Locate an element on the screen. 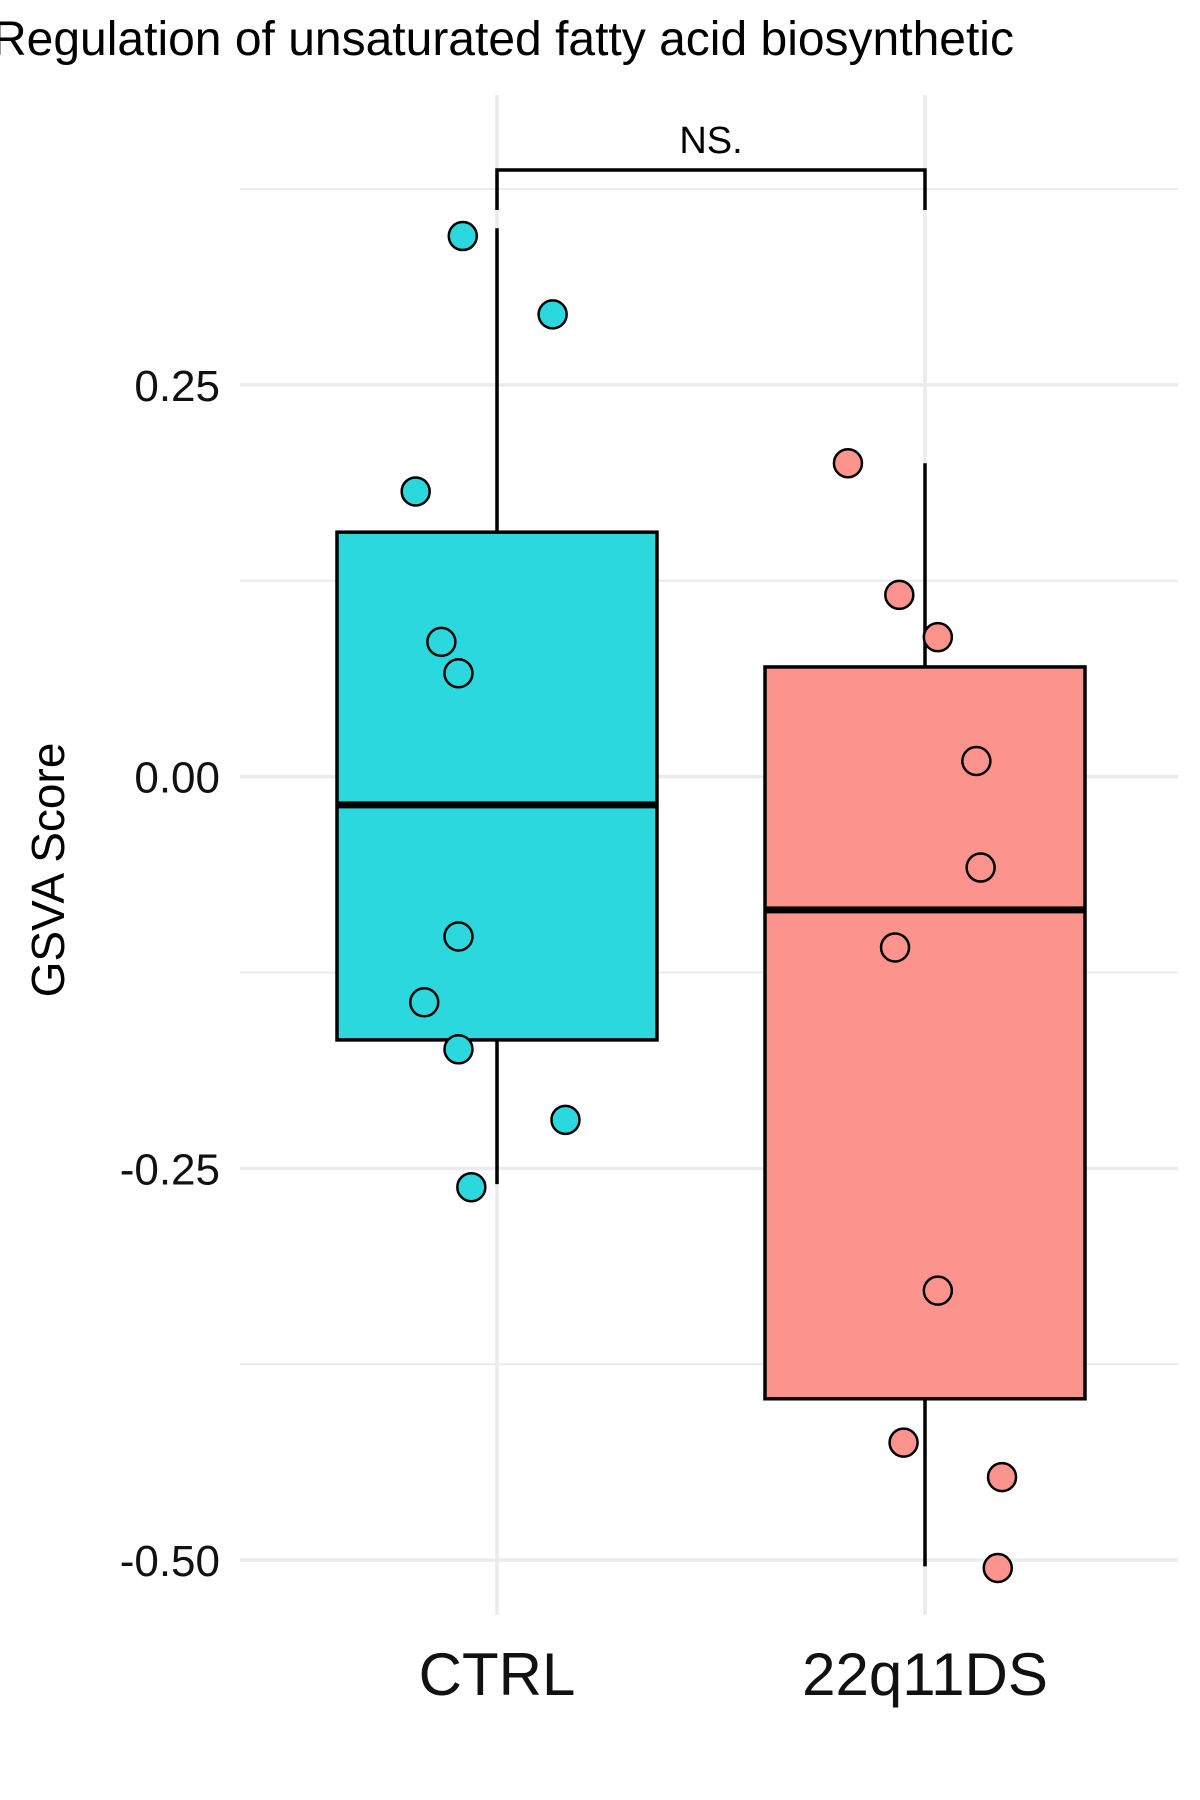 This screenshot has height=1800, width=1200. y-axis-ticks: 0.25 0.00 -0.25 -0.50 is located at coordinates (170, 974).